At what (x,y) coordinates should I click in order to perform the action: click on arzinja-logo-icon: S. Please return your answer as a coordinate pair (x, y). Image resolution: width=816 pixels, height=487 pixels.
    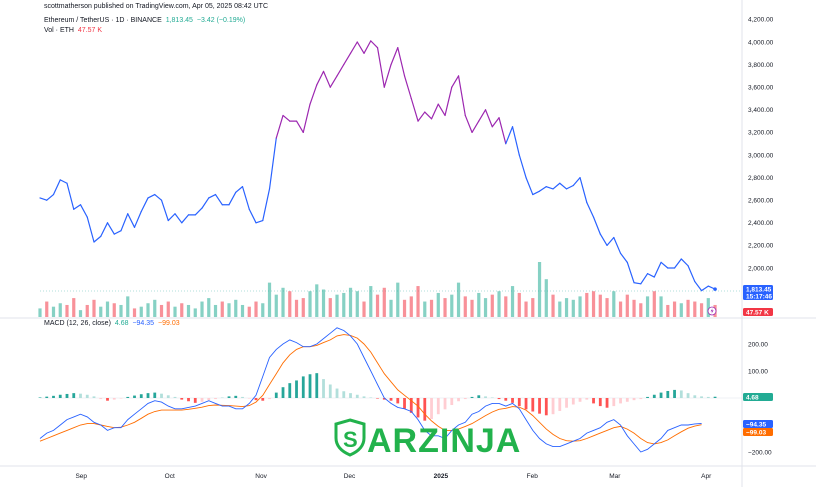
    Looking at the image, I should click on (350, 437).